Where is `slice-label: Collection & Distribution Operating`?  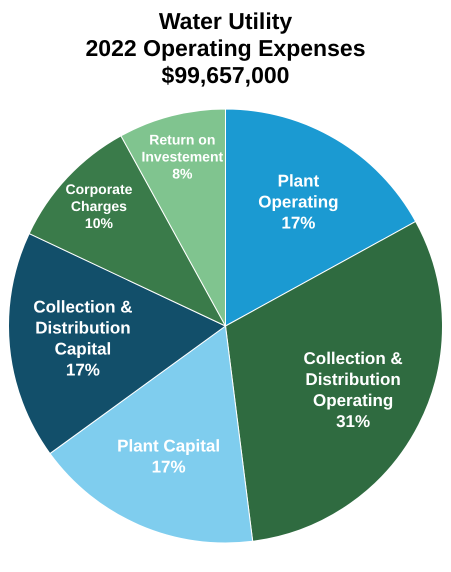 slice-label: Collection & Distribution Operating is located at coordinates (353, 379).